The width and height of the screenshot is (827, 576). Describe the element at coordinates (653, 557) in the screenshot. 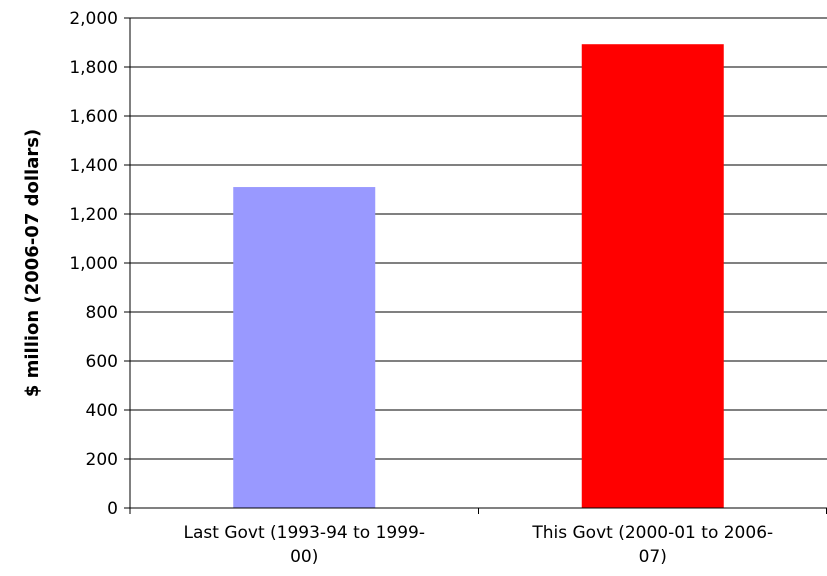

I see `x-tick-label-line: 07)` at that location.